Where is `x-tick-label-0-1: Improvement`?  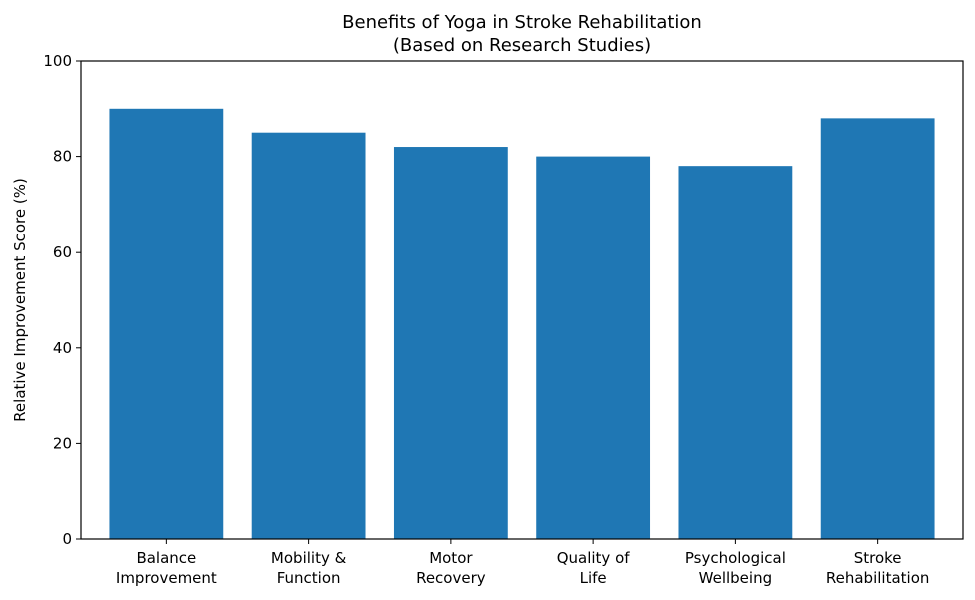 x-tick-label-0-1: Improvement is located at coordinates (166, 578).